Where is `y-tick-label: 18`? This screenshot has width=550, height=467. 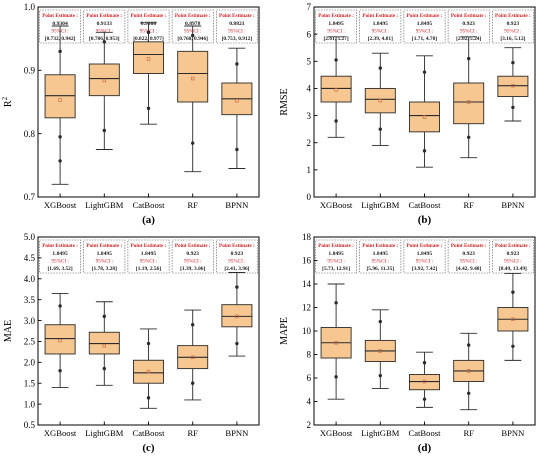
y-tick-label: 18 is located at coordinates (307, 237).